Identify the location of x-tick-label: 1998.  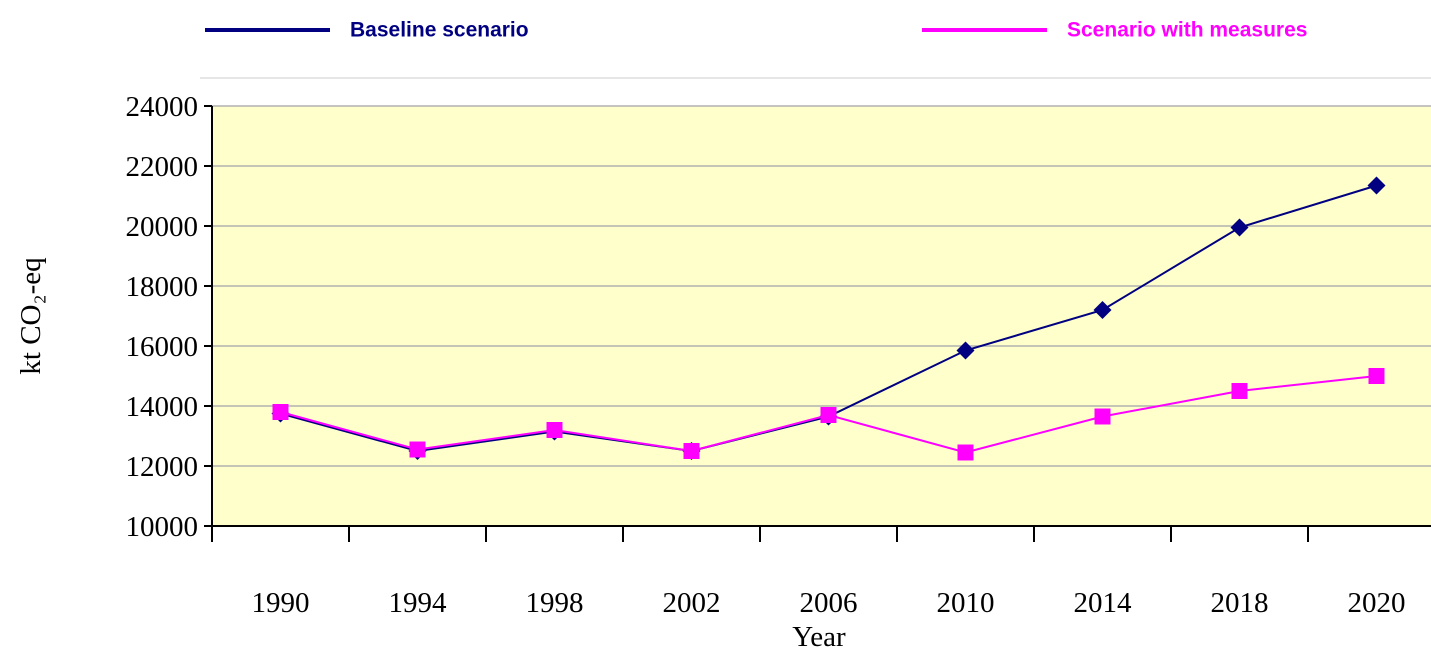
(555, 603).